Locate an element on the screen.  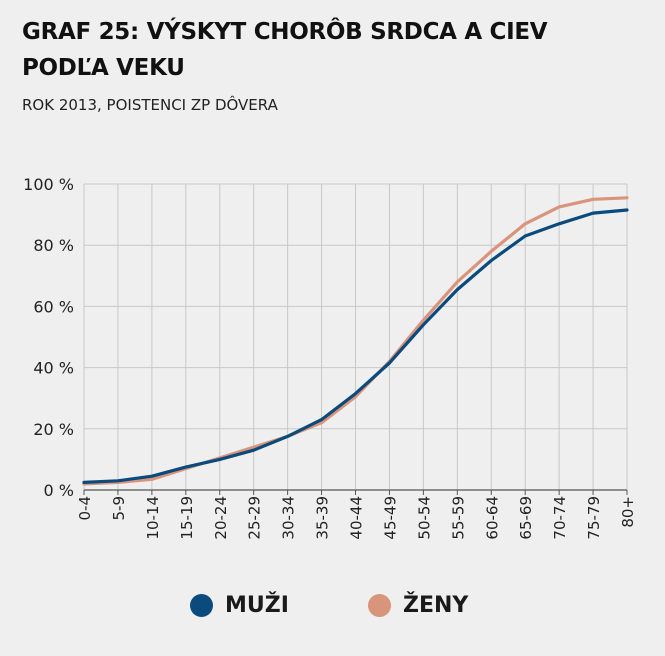
chart-title-line2: PODĽA VEKU is located at coordinates (103, 68).